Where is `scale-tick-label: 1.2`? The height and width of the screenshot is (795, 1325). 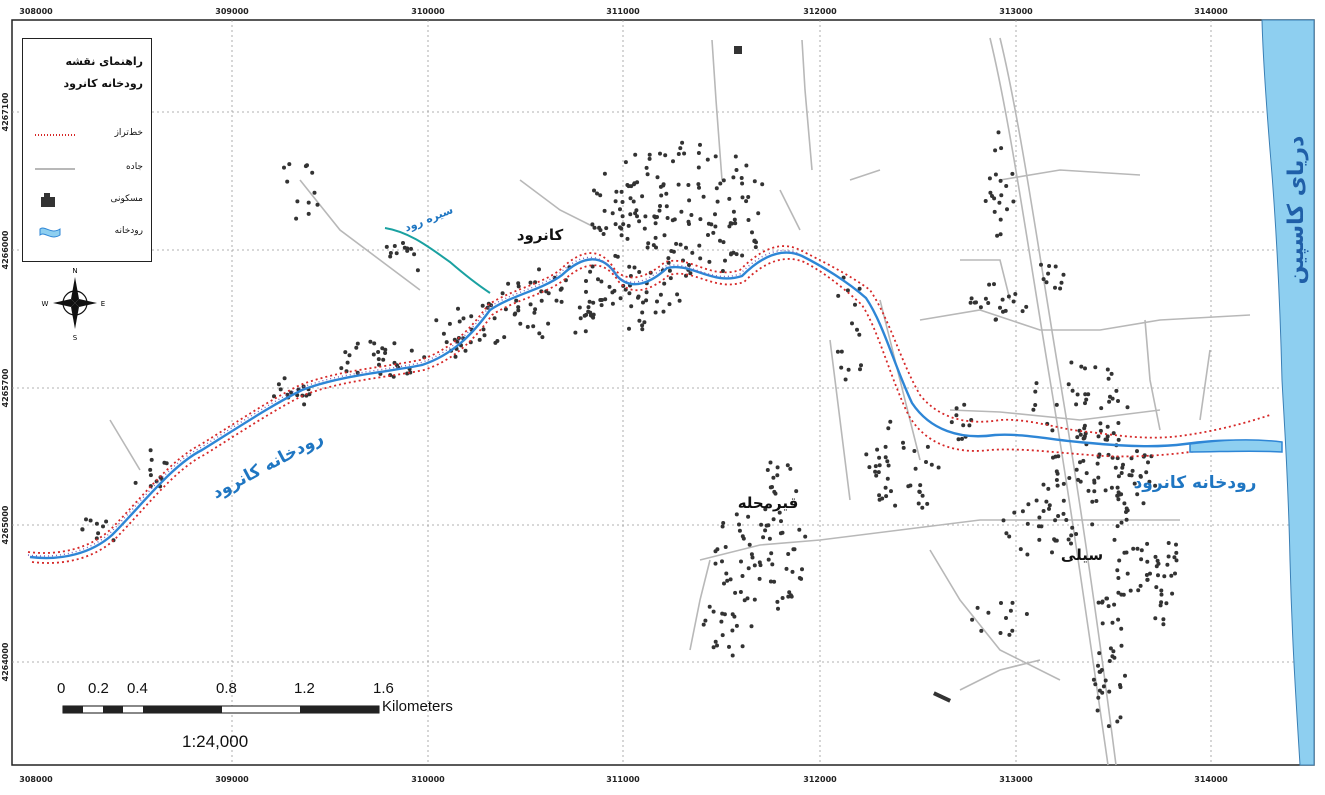
scale-tick-label: 1.2 is located at coordinates (304, 688).